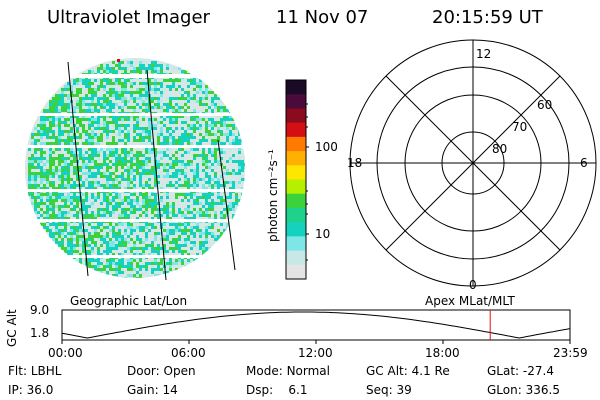 The height and width of the screenshot is (400, 600). I want to click on gc-alt-readout: GC Alt: 4.1 Re, so click(408, 371).